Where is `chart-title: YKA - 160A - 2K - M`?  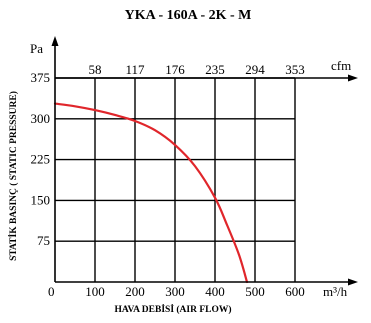
chart-title: YKA - 160A - 2K - M is located at coordinates (188, 15).